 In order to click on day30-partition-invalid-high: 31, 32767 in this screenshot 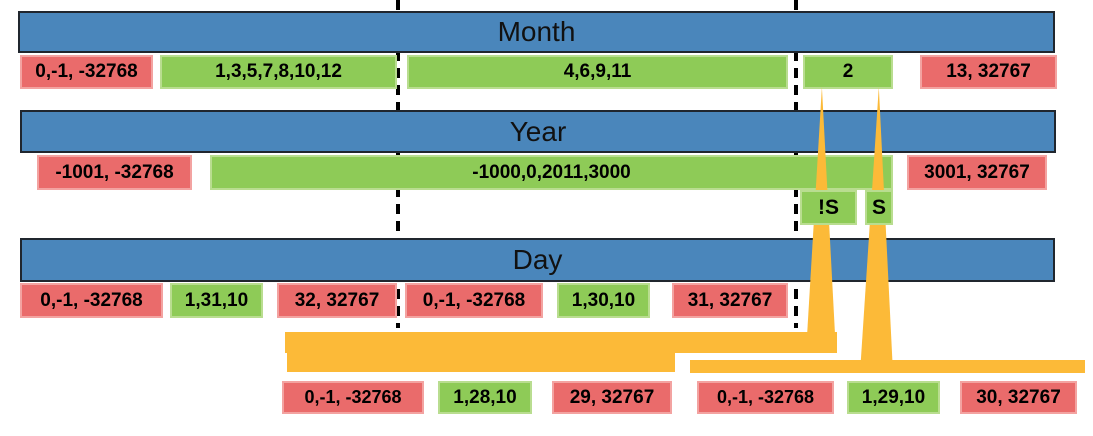, I will do `click(730, 300)`.